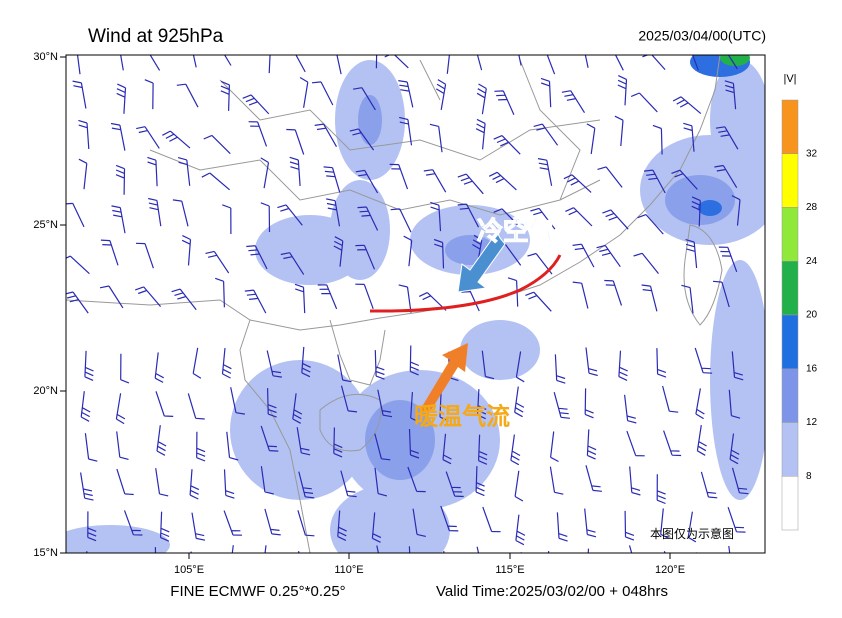 Image resolution: width=842 pixels, height=618 pixels. Describe the element at coordinates (812, 207) in the screenshot. I see `colorbar-label: 28` at that location.